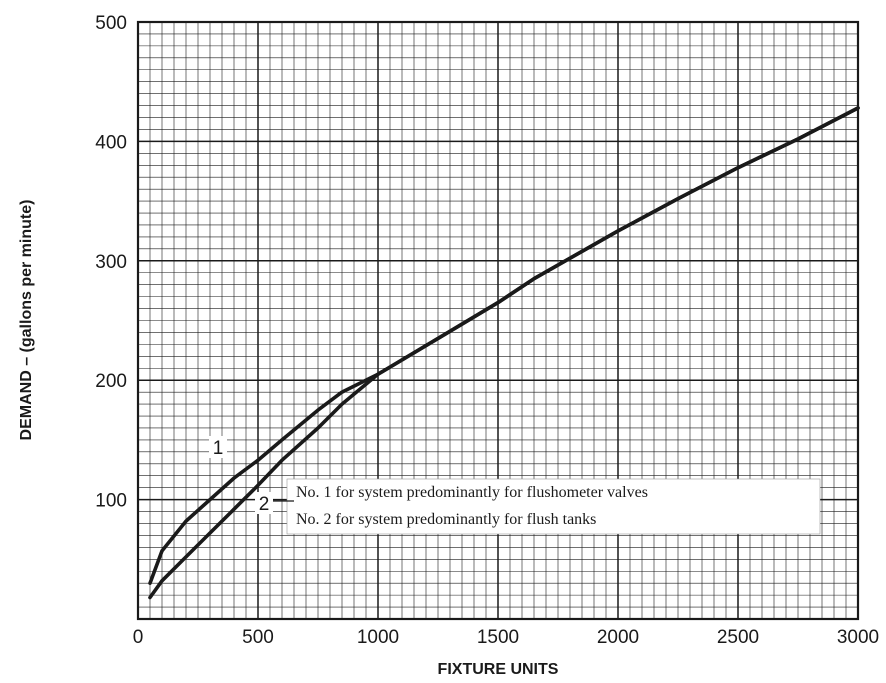 Image resolution: width=886 pixels, height=683 pixels. What do you see at coordinates (138, 637) in the screenshot?
I see `x-tick-label: 0` at bounding box center [138, 637].